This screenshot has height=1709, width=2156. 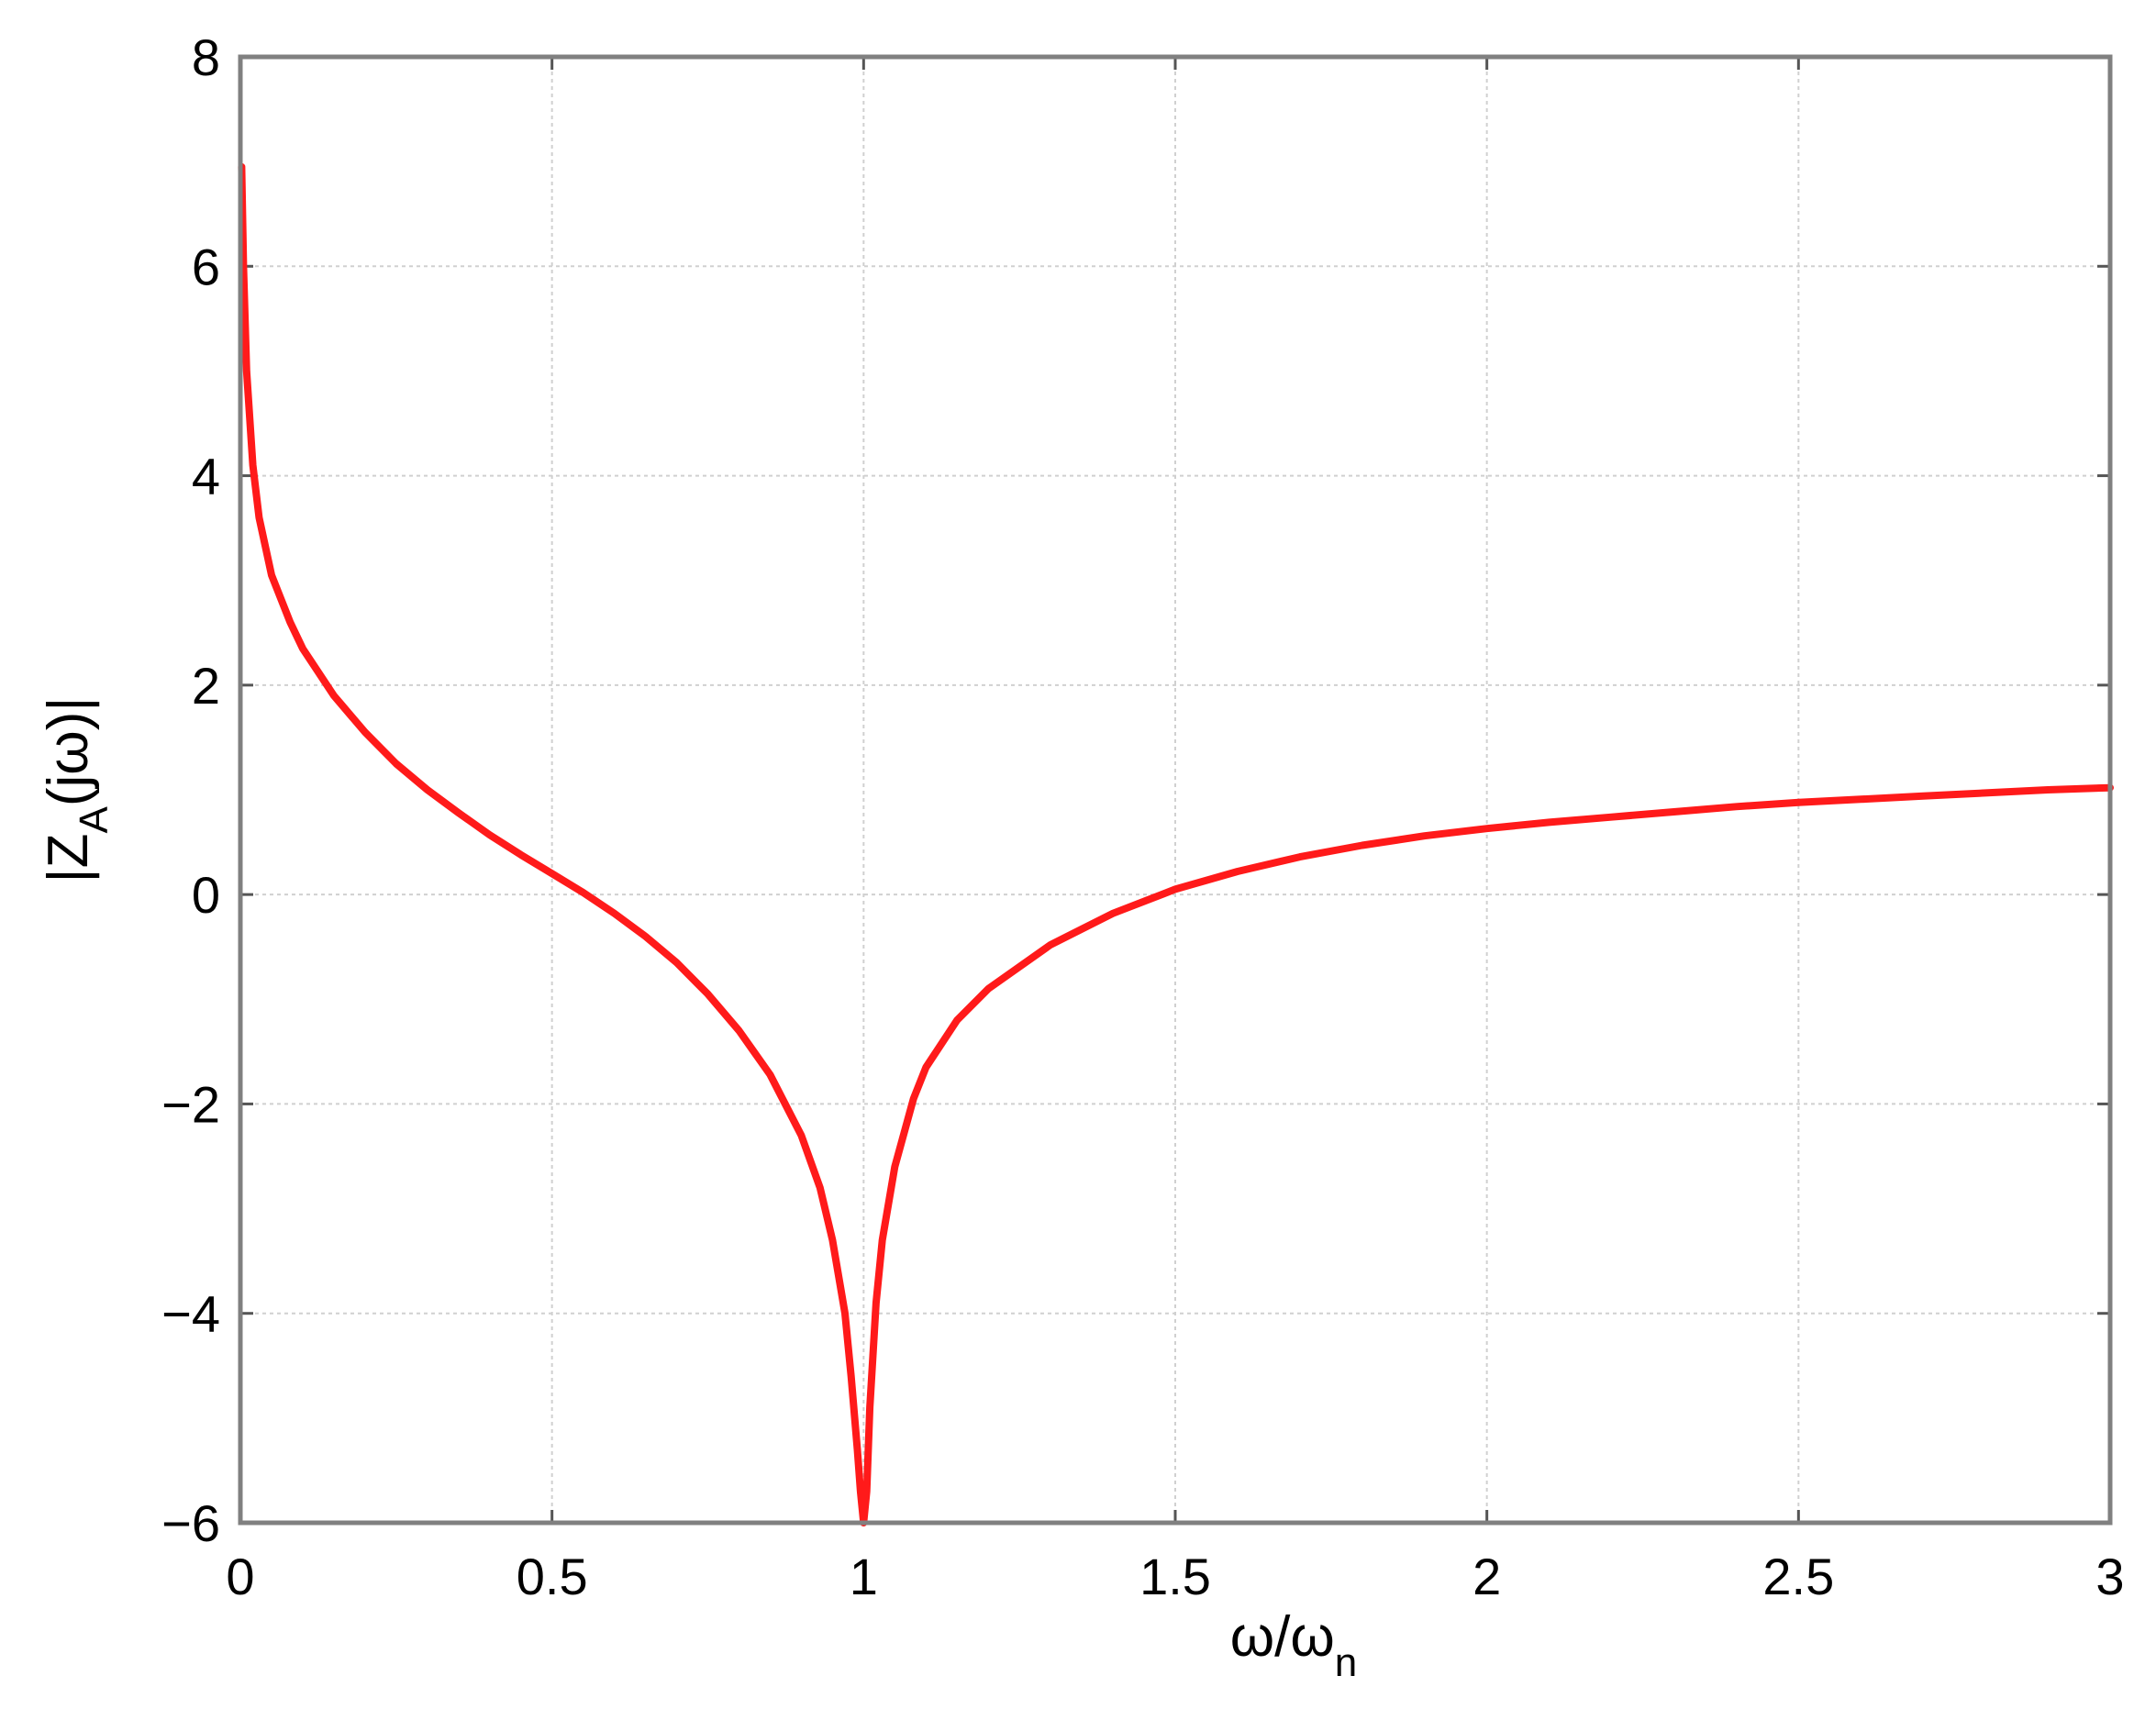 I want to click on y-axis-label: |ZA(jω)|, so click(x=77, y=790).